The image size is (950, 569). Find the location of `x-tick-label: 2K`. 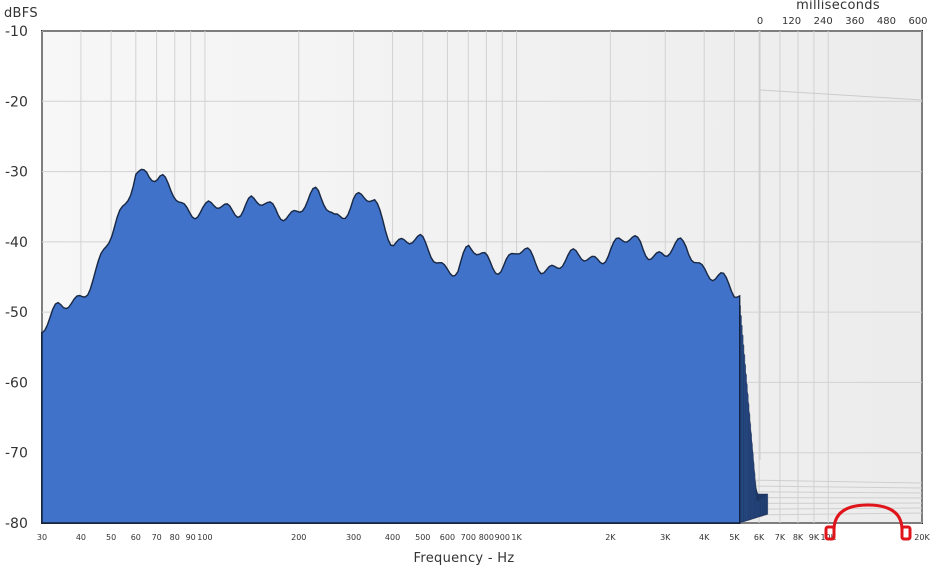

x-tick-label: 2K is located at coordinates (610, 537).